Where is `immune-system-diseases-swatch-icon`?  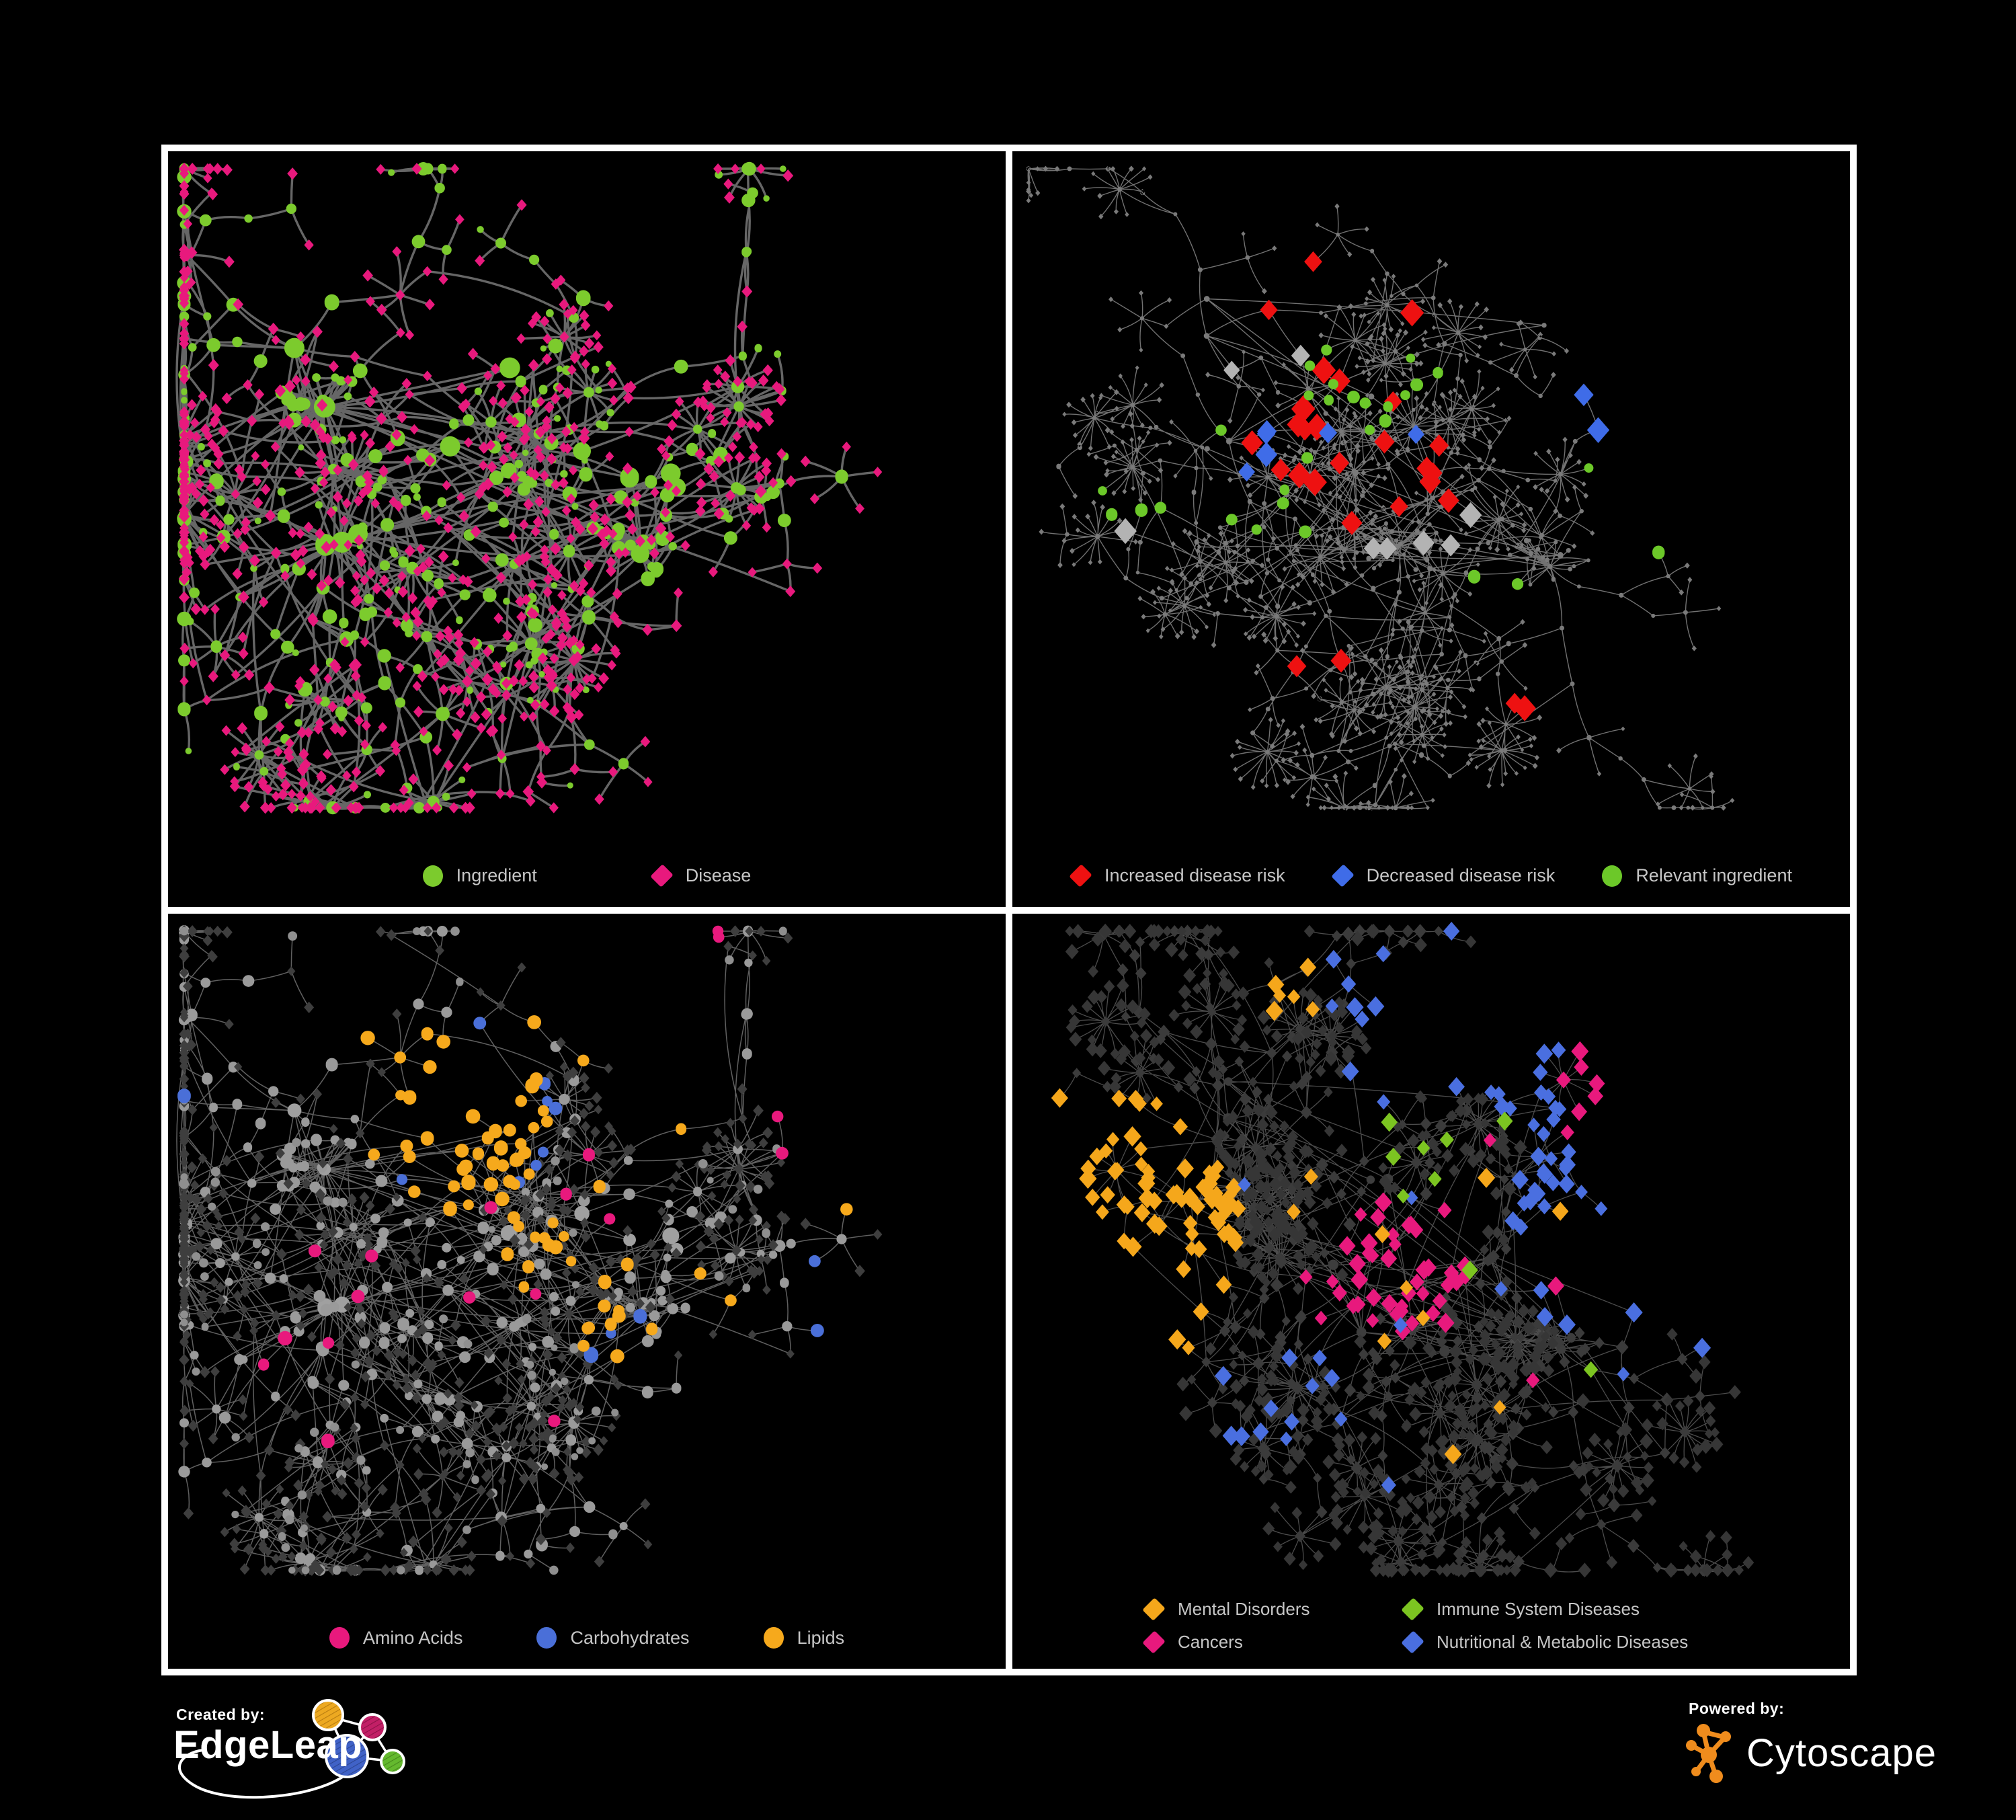
immune-system-diseases-swatch-icon is located at coordinates (1412, 1609).